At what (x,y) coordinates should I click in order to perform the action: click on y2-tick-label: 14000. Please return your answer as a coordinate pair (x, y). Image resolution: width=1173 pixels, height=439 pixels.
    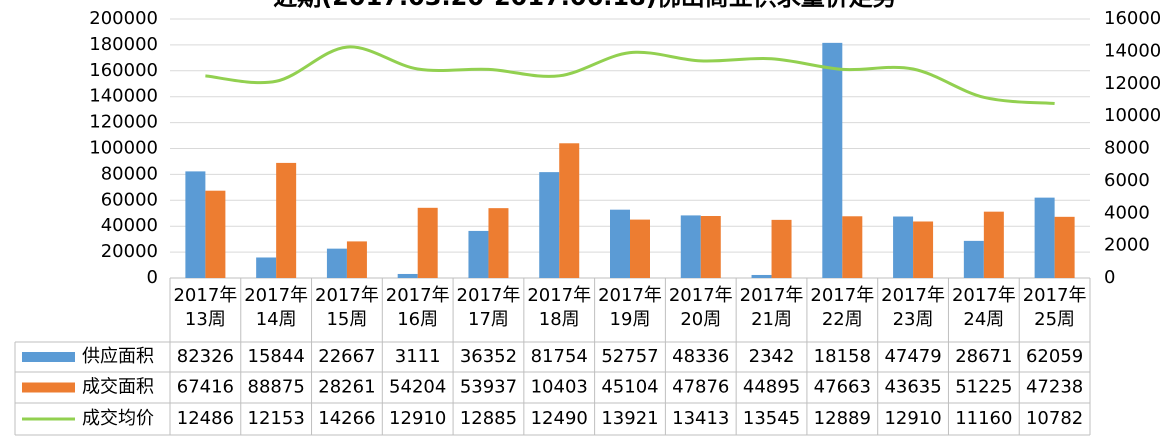
    Looking at the image, I should click on (1132, 50).